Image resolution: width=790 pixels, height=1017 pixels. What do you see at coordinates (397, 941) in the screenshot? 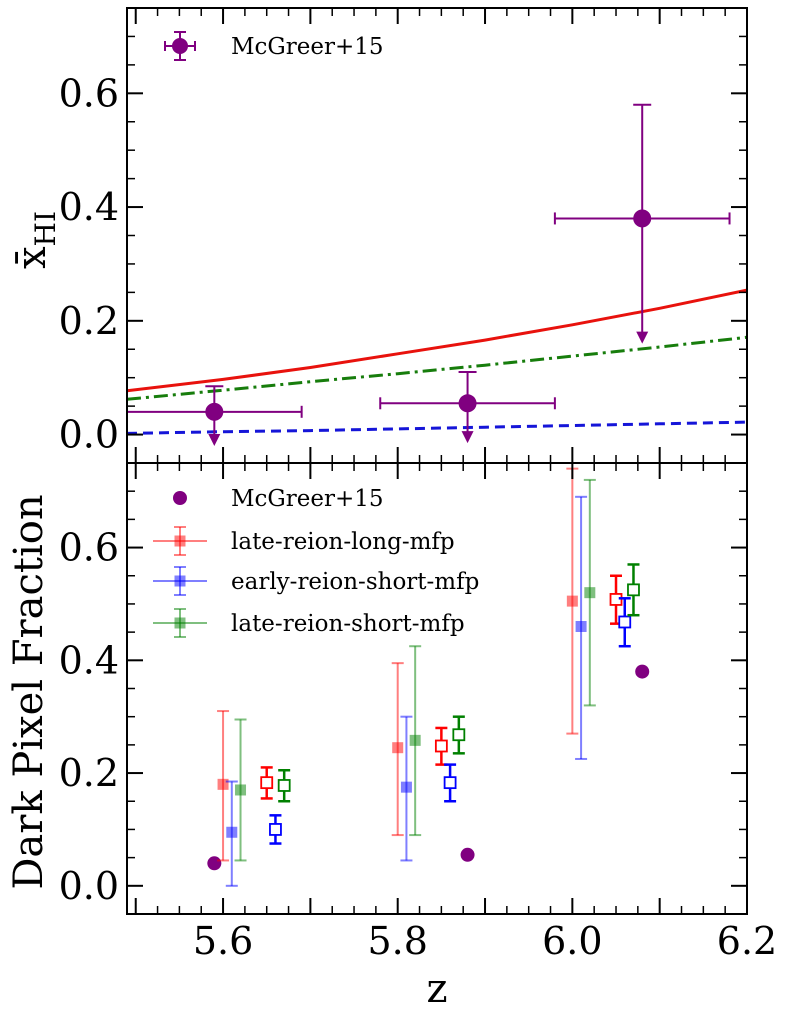
I see `x-tick-label: 5.8` at bounding box center [397, 941].